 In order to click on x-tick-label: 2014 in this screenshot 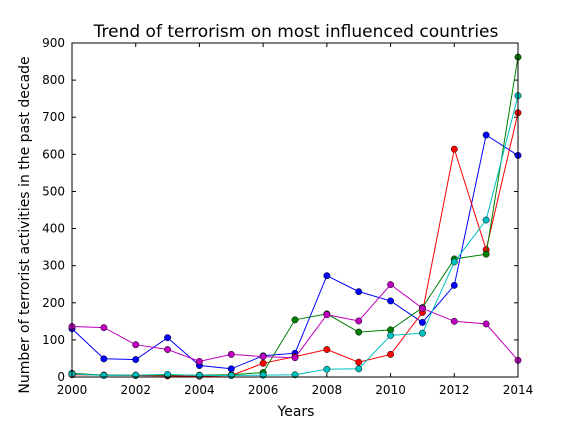, I will do `click(518, 390)`.